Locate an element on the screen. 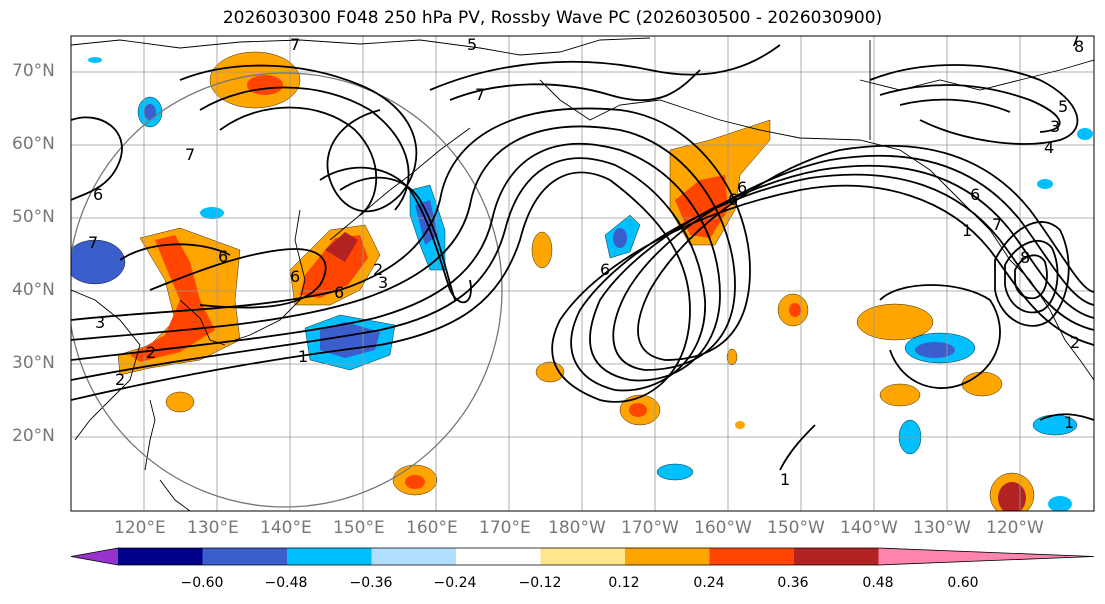 This screenshot has width=1105, height=604. colorbar-tick: 0.36 is located at coordinates (793, 583).